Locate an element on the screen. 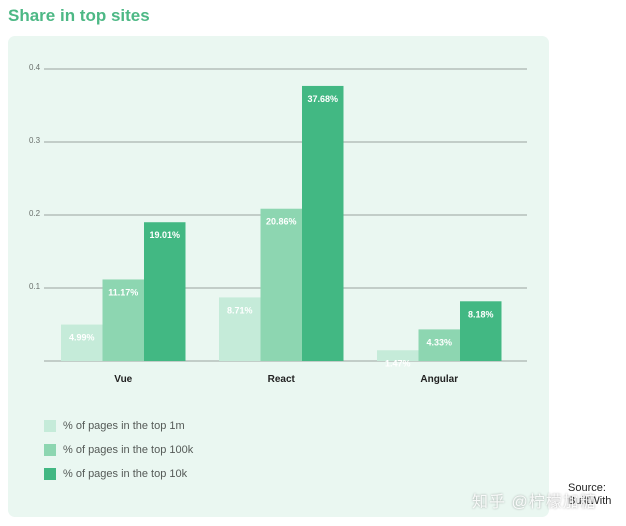  legend-label-top-10k: % of pages in the top 10k is located at coordinates (125, 474).